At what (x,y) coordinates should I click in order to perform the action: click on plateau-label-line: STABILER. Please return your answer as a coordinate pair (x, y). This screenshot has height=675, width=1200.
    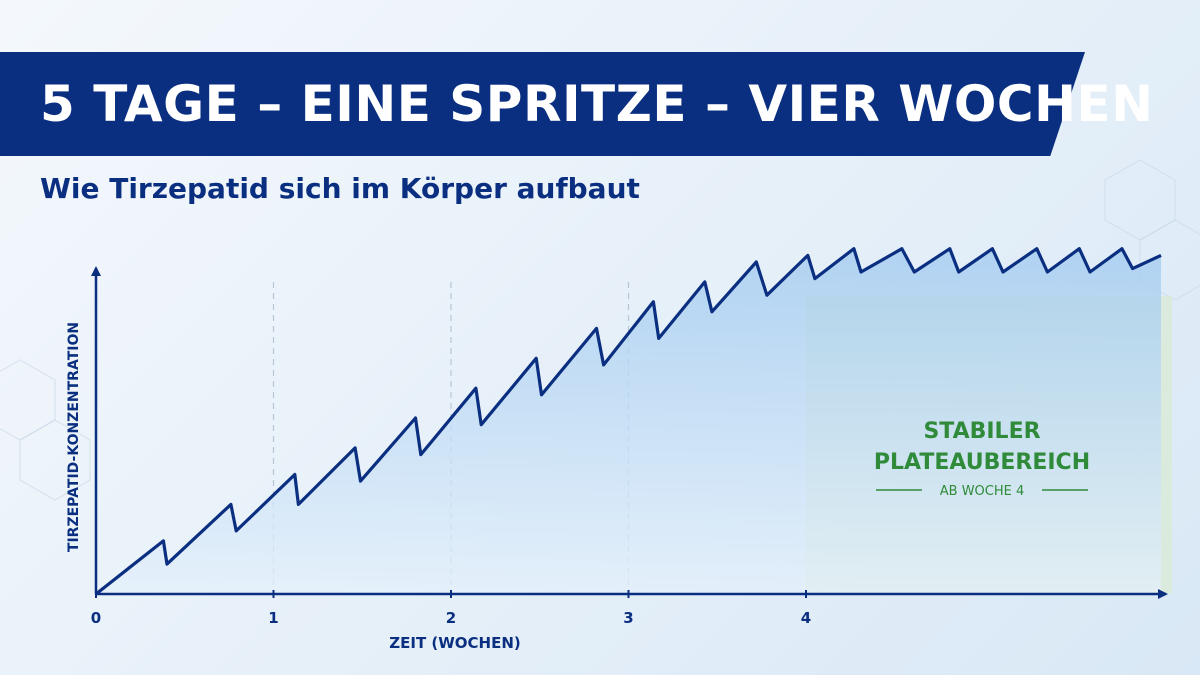
    Looking at the image, I should click on (981, 431).